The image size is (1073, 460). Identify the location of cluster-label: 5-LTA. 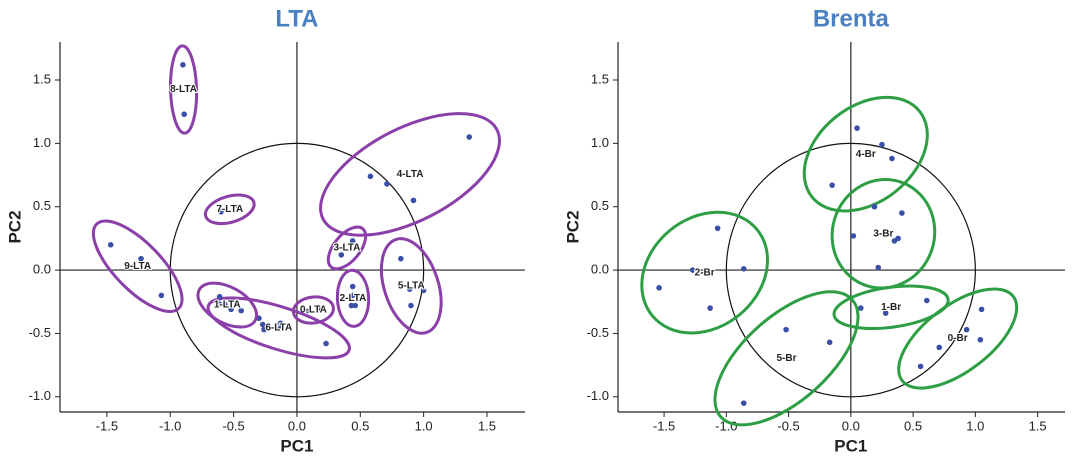
(411, 286).